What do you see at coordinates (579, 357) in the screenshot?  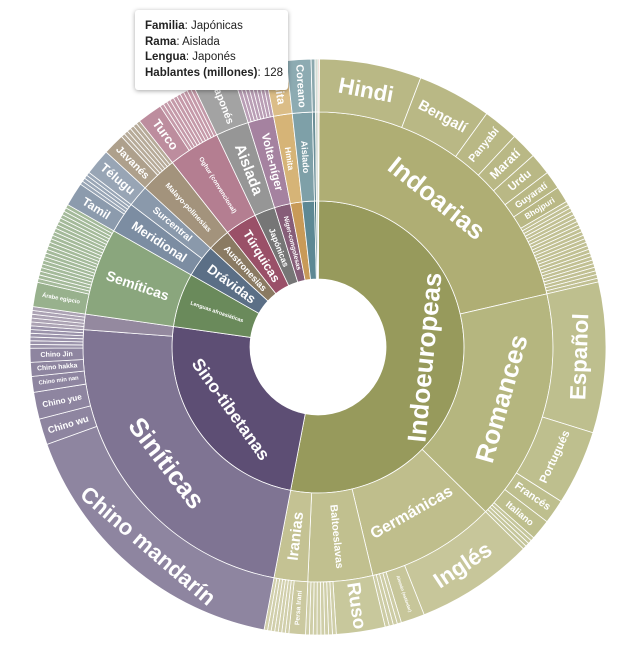 I see `language-label-espanol: Español` at bounding box center [579, 357].